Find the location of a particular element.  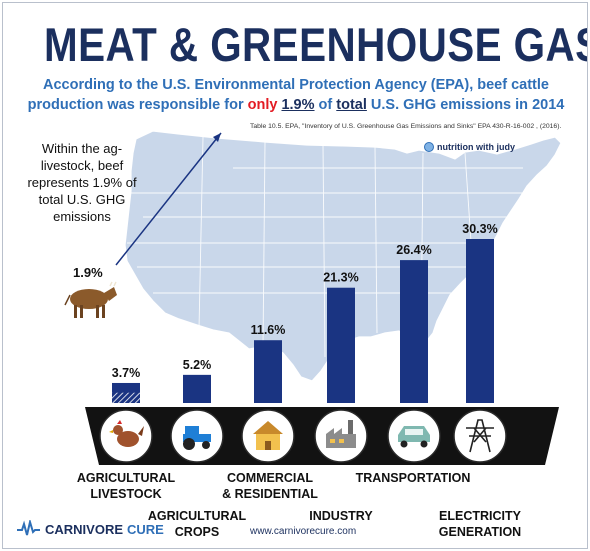

cow-icon is located at coordinates (90, 299).